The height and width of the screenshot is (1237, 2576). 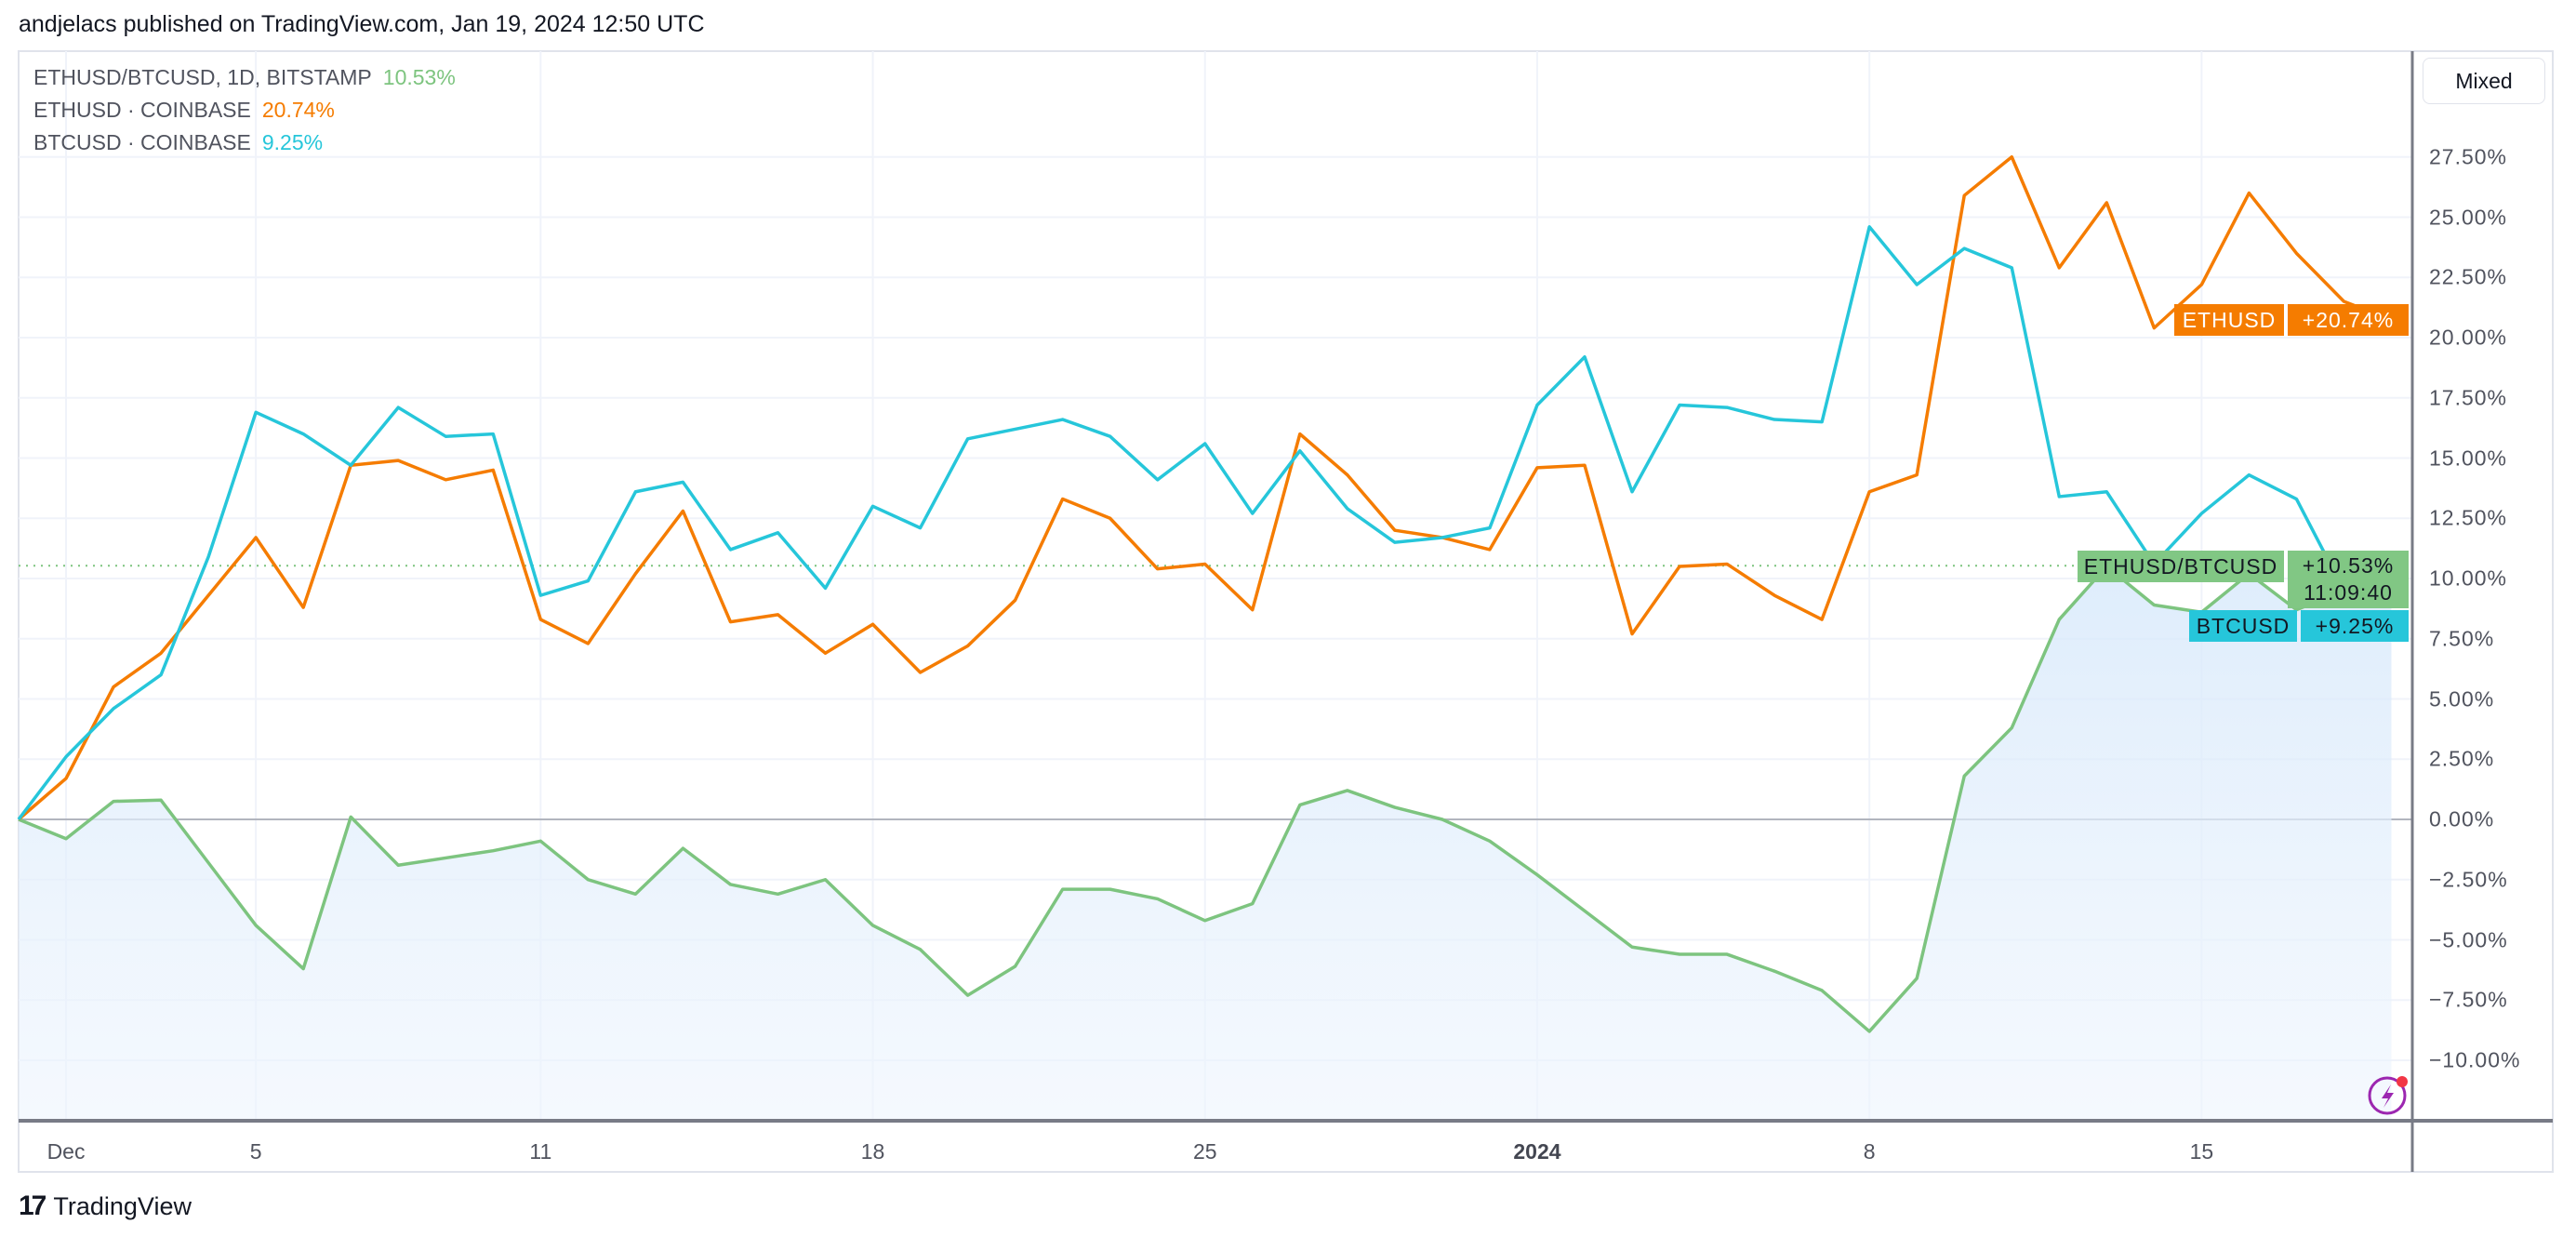 I want to click on x-tick-label: 5, so click(x=255, y=1151).